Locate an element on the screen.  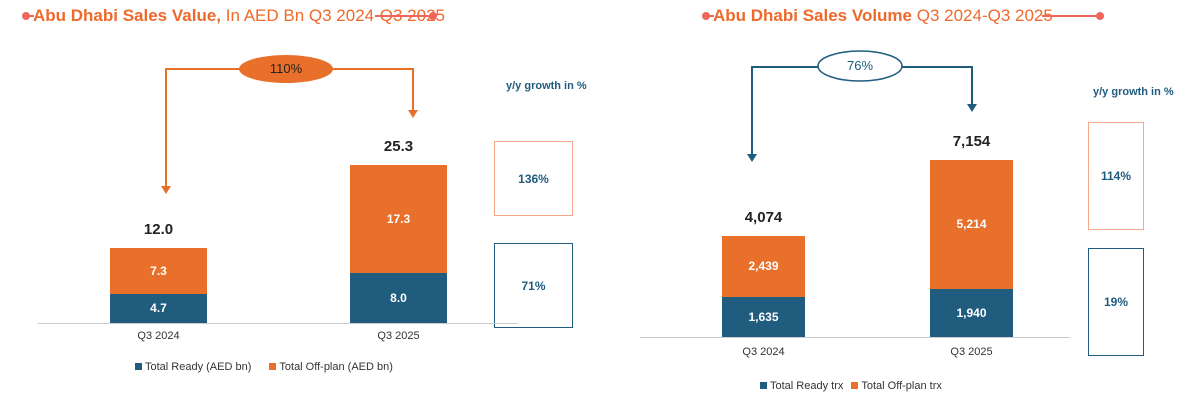
legend-item-ready: Total Ready (AED bn) is located at coordinates (193, 367).